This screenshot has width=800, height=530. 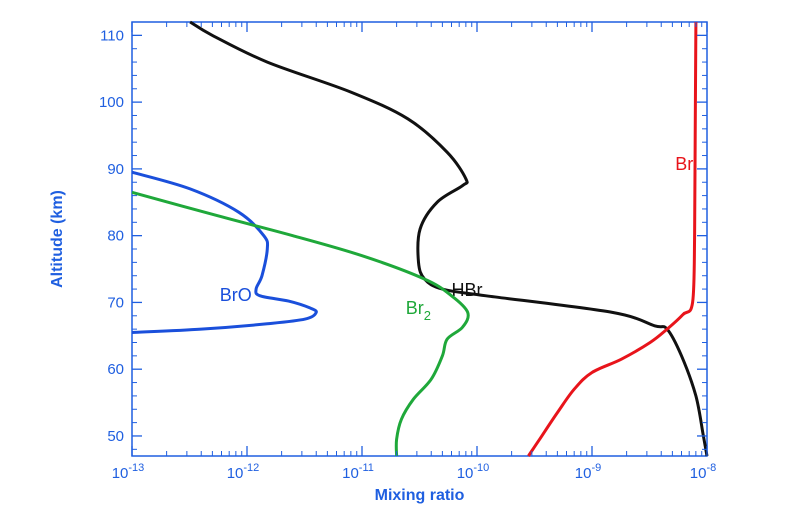 What do you see at coordinates (418, 310) in the screenshot?
I see `series-label-br2: Br2` at bounding box center [418, 310].